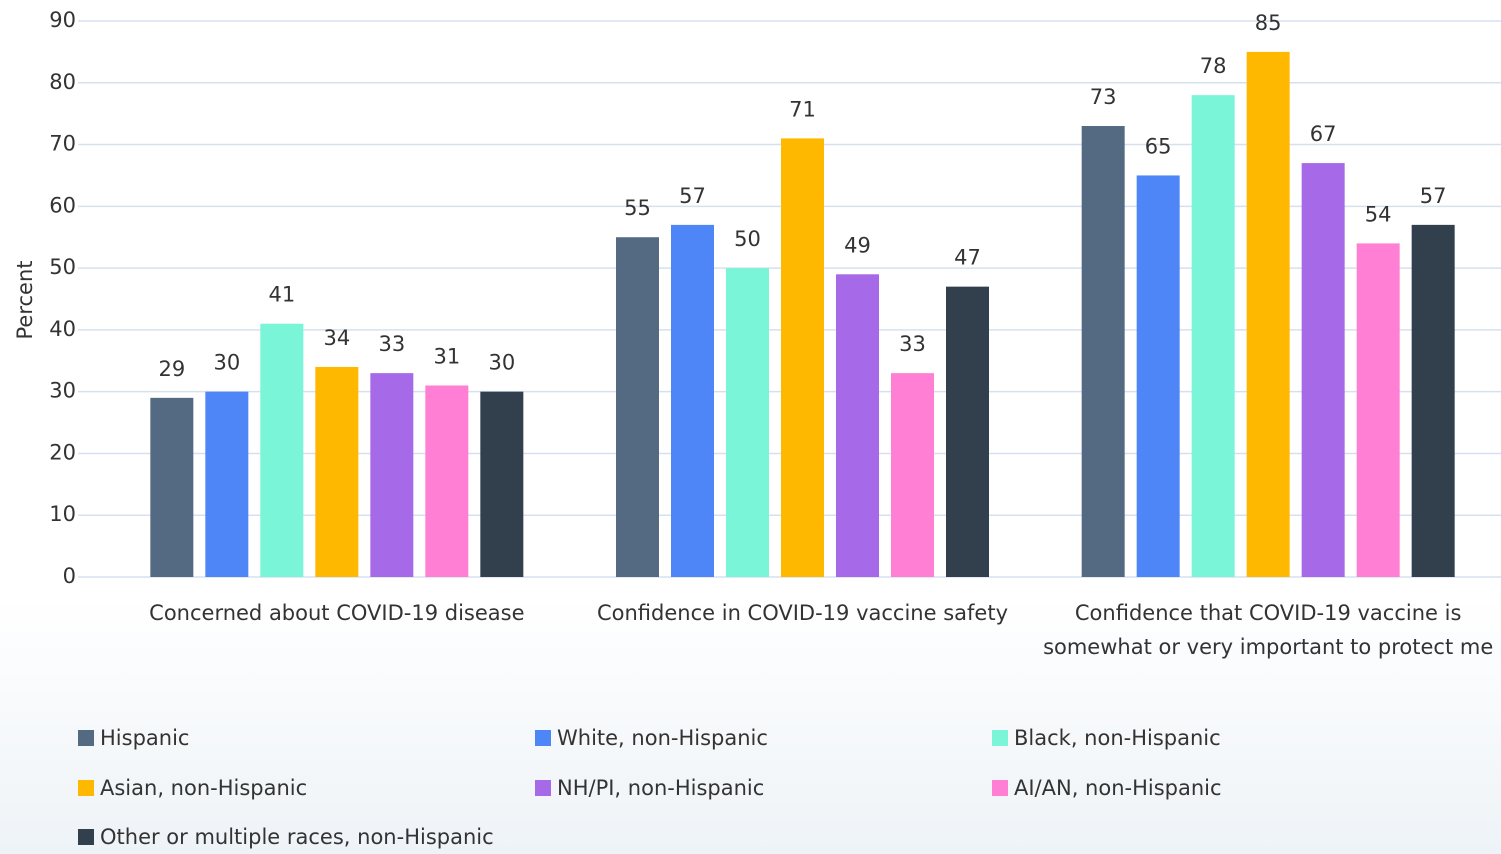 The image size is (1501, 854). I want to click on legend-label: NH/PI, non-Hispanic, so click(661, 788).